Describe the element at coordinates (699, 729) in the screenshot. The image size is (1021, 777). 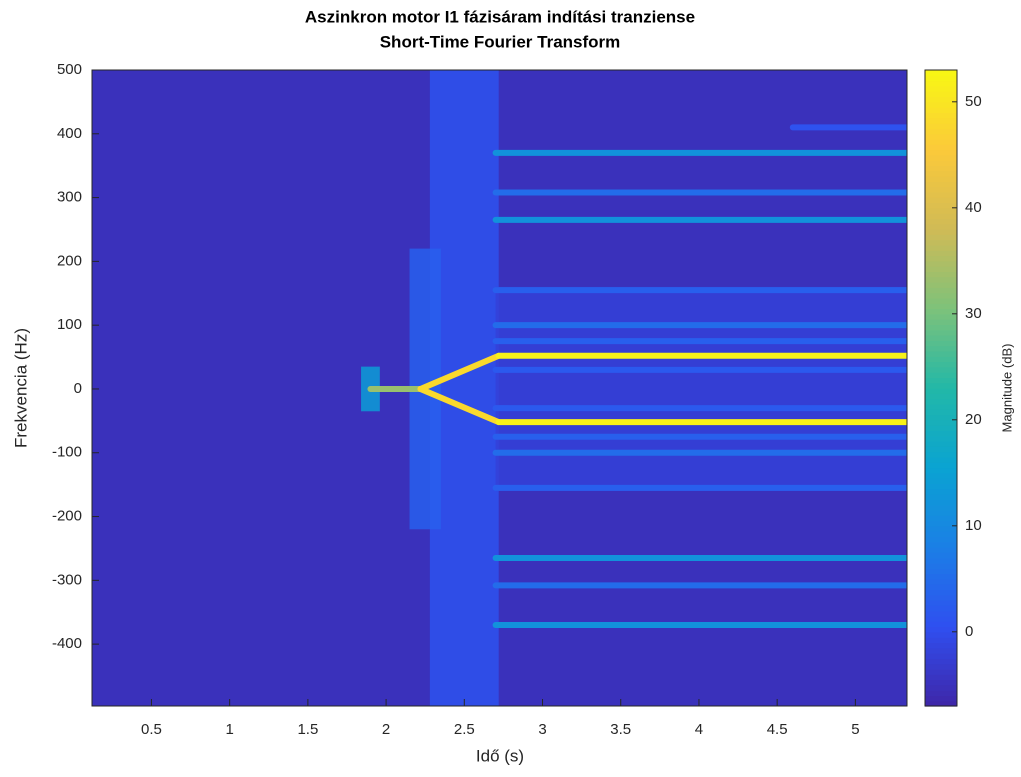
I see `x-tick-label: 4` at that location.